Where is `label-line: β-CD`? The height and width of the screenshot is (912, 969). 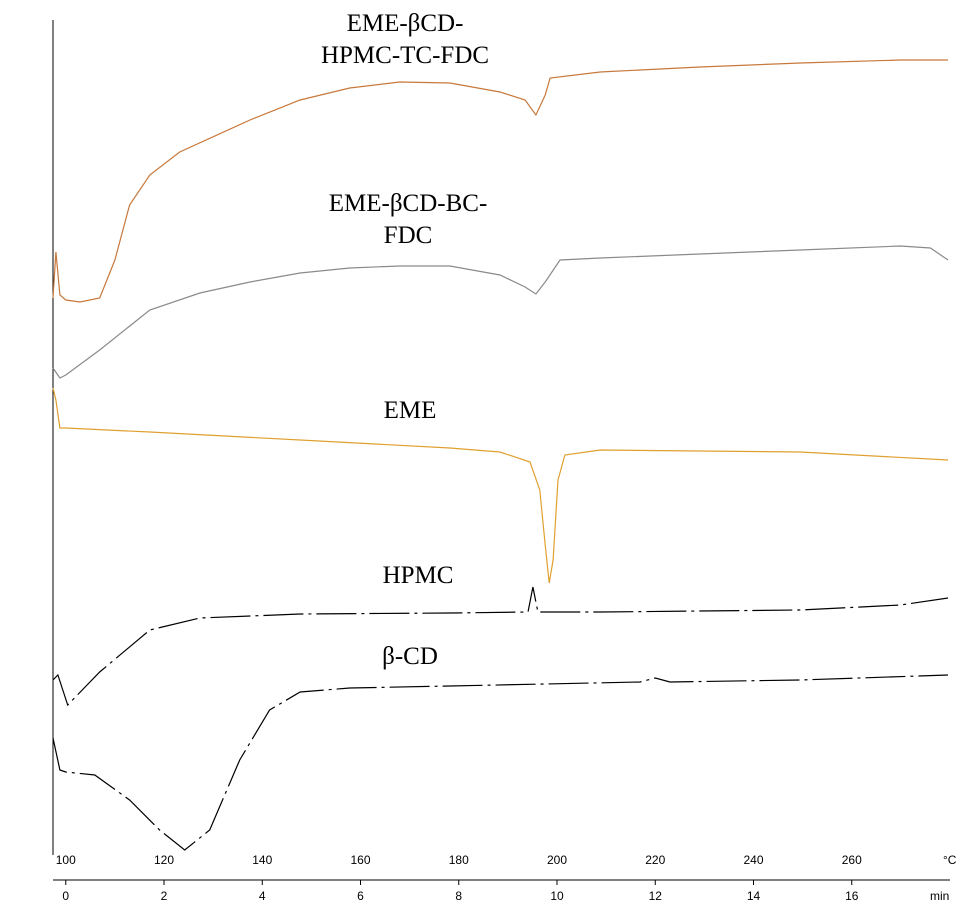
label-line: β-CD is located at coordinates (410, 656).